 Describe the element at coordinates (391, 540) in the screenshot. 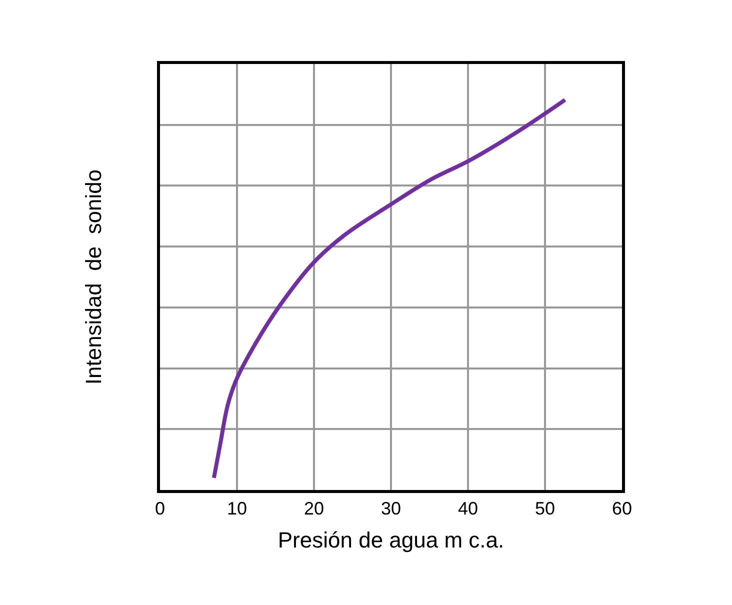

I see `x-axis-title: Presión de agua m c.a.` at that location.